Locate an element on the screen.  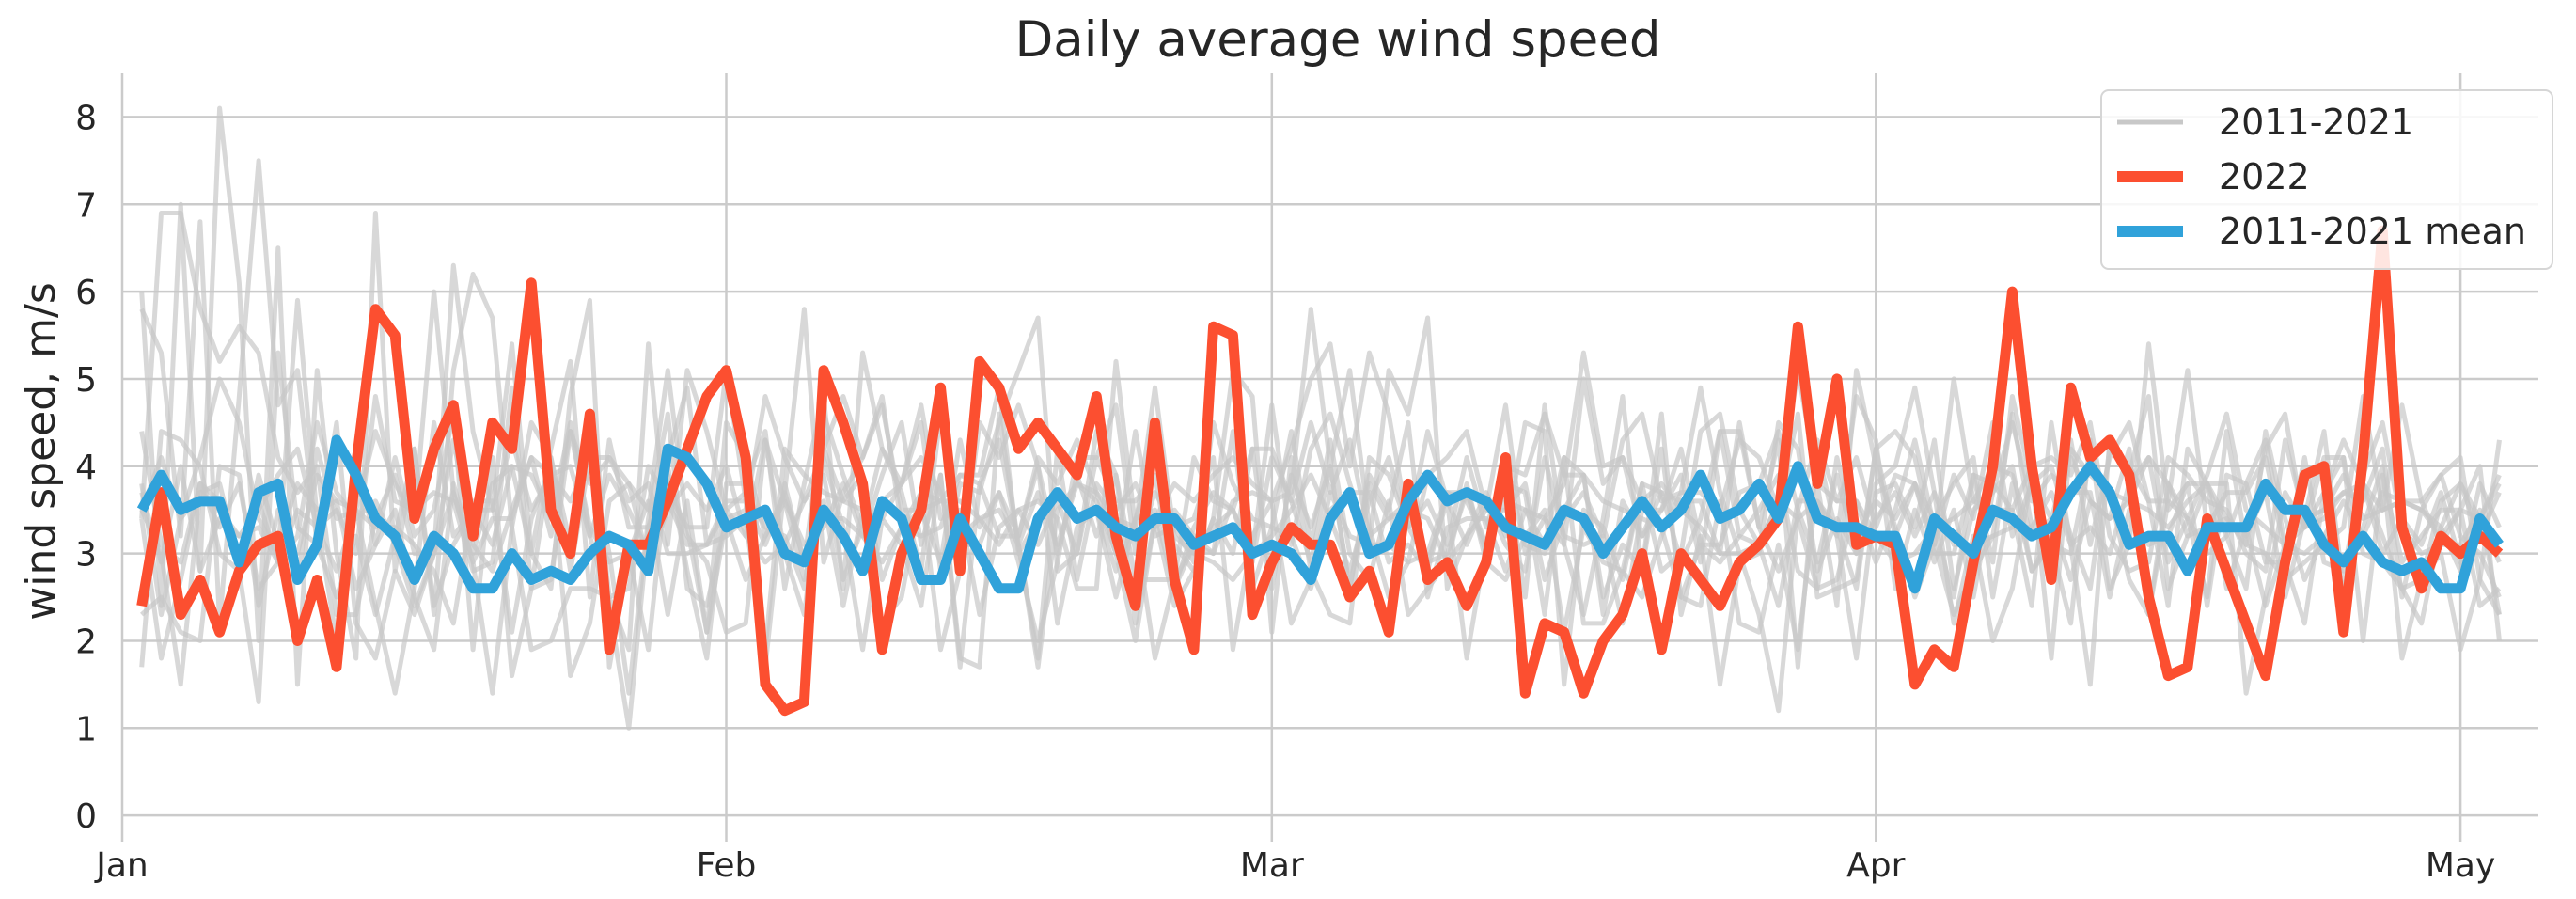
legend: 2011-2021 2022 2011-2021 mean is located at coordinates (2327, 179).